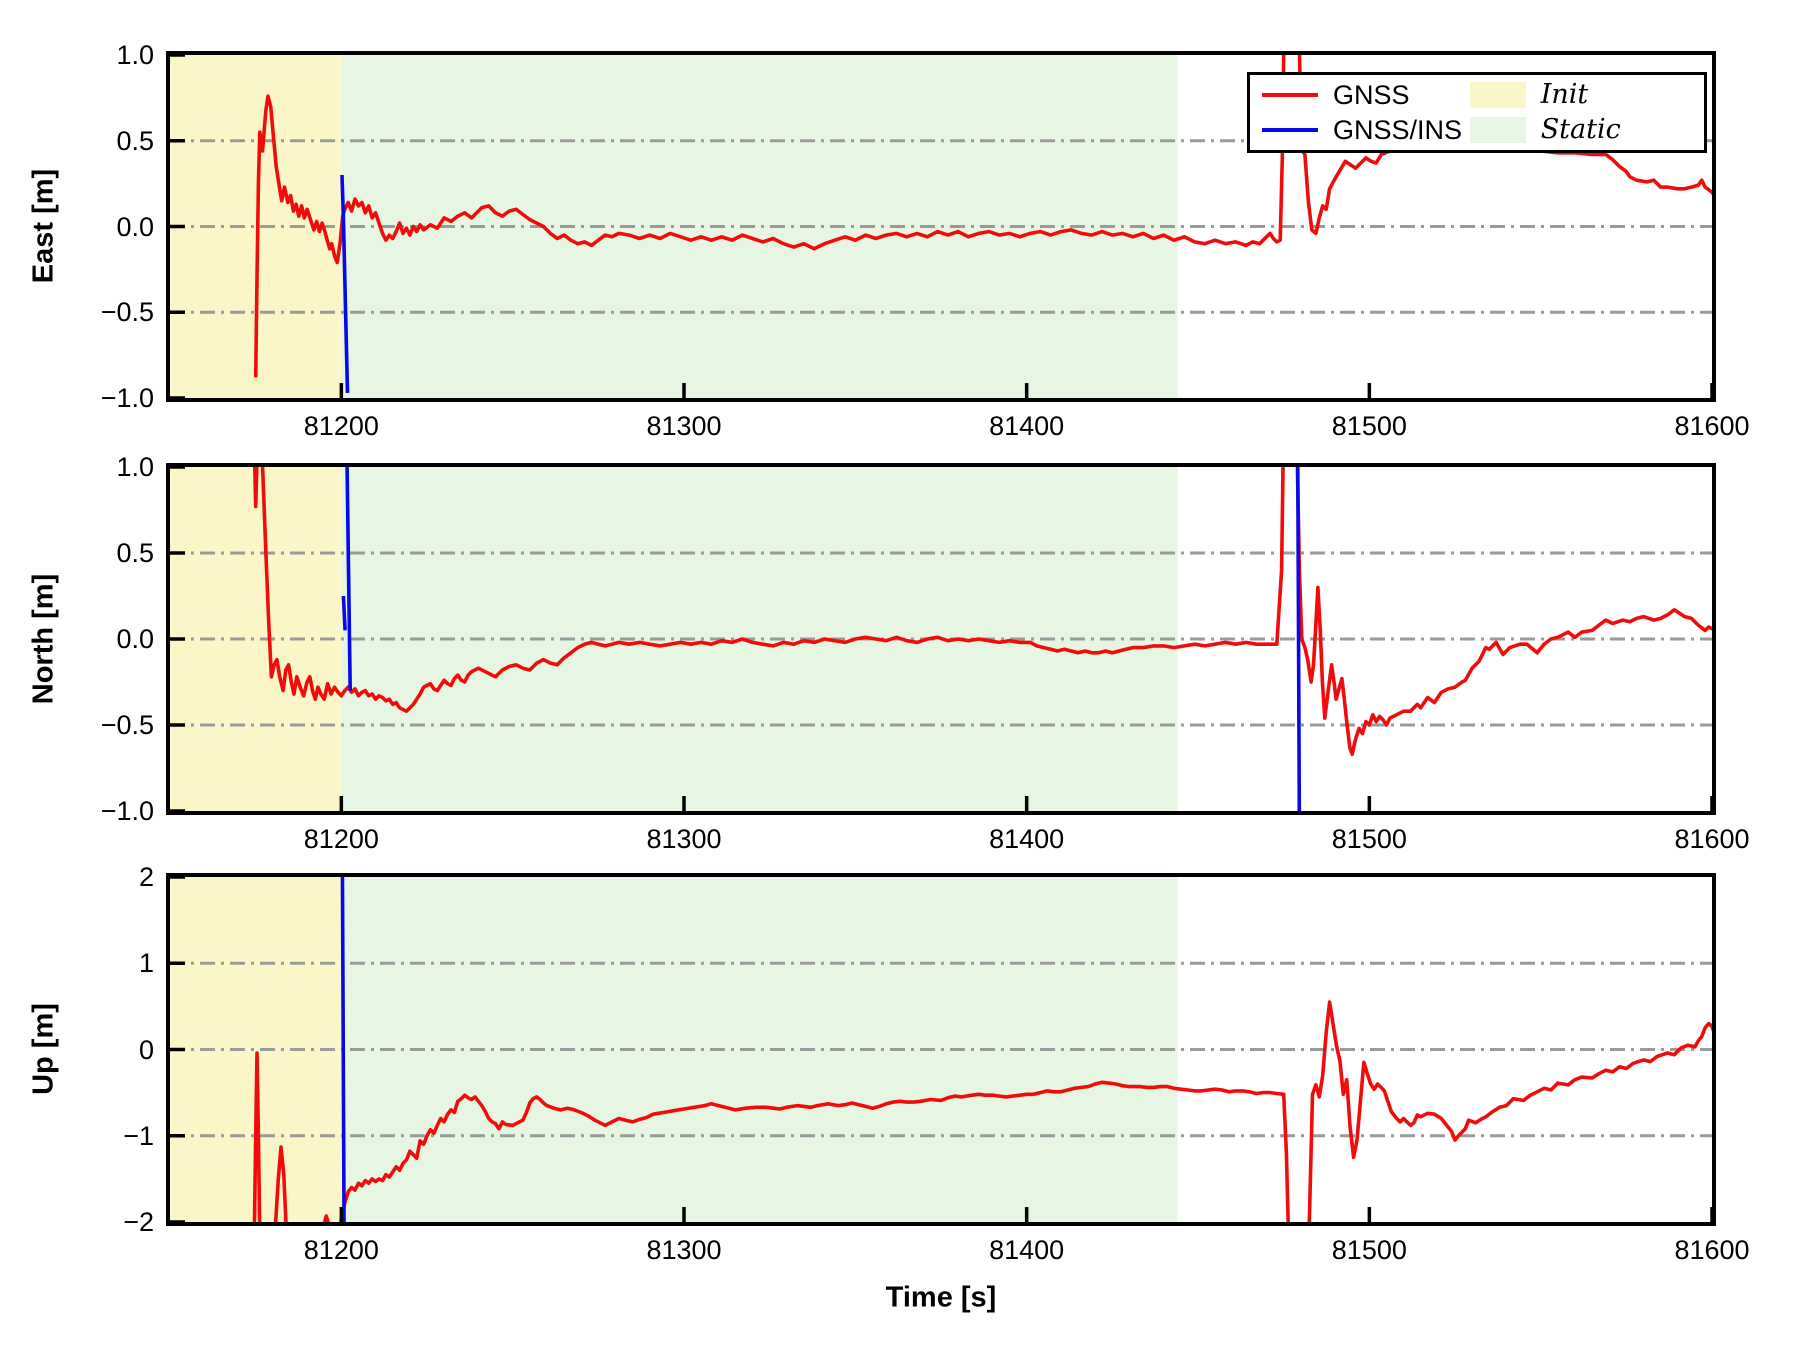 The height and width of the screenshot is (1350, 1800). Describe the element at coordinates (138, 1222) in the screenshot. I see `y-tick-label: −2` at that location.